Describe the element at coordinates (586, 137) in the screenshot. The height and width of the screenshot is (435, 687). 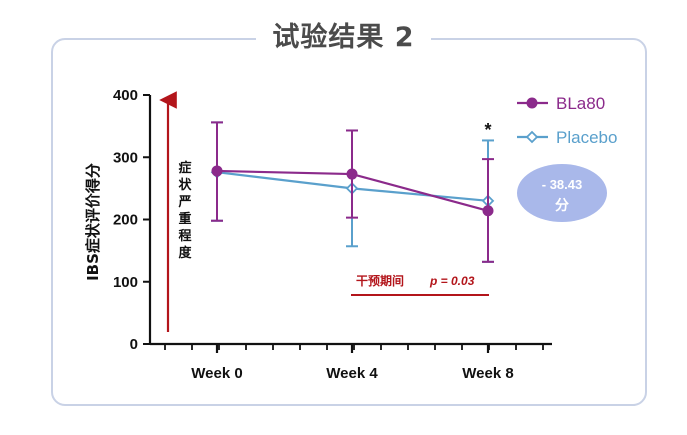
I see `legend-label: Placebo` at that location.